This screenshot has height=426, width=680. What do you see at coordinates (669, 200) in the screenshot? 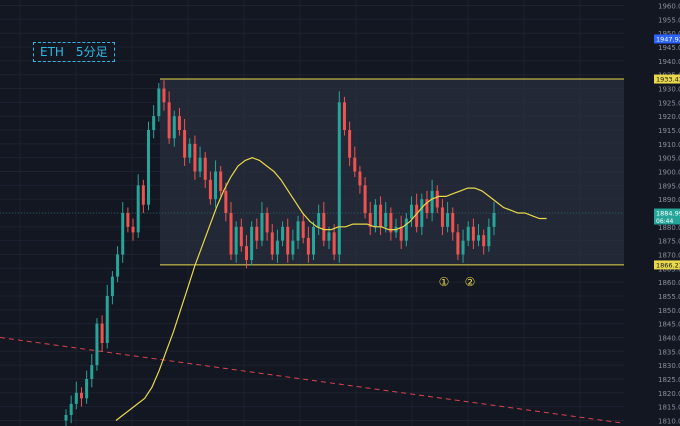
I see `price-tick-label: 1890.00` at bounding box center [669, 200].